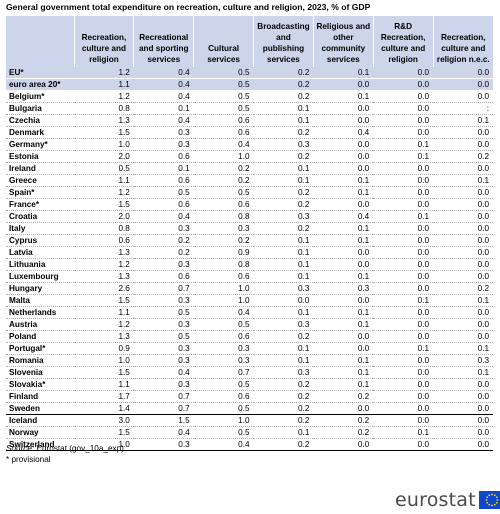 This screenshot has height=514, width=500. Describe the element at coordinates (462, 41) in the screenshot. I see `column-header: Recreation, culture and religion n.e.c.` at that location.